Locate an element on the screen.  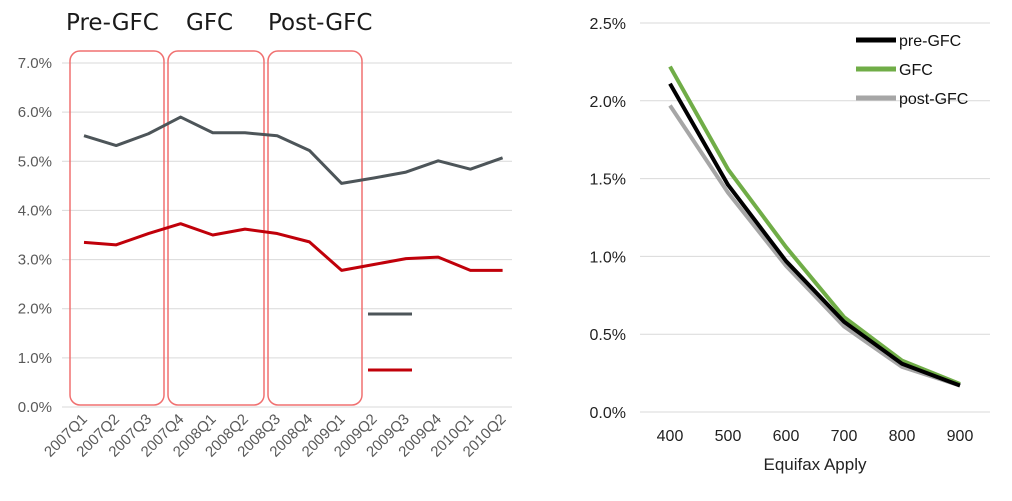
right-x-tick-label: 900 is located at coordinates (960, 436).